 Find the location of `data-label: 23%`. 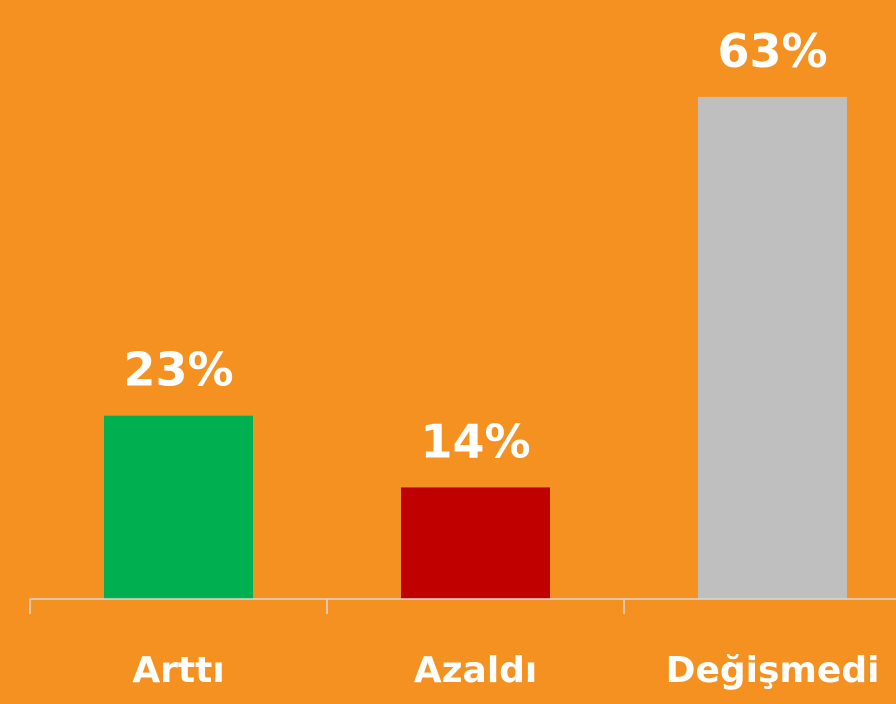

data-label: 23% is located at coordinates (178, 370).